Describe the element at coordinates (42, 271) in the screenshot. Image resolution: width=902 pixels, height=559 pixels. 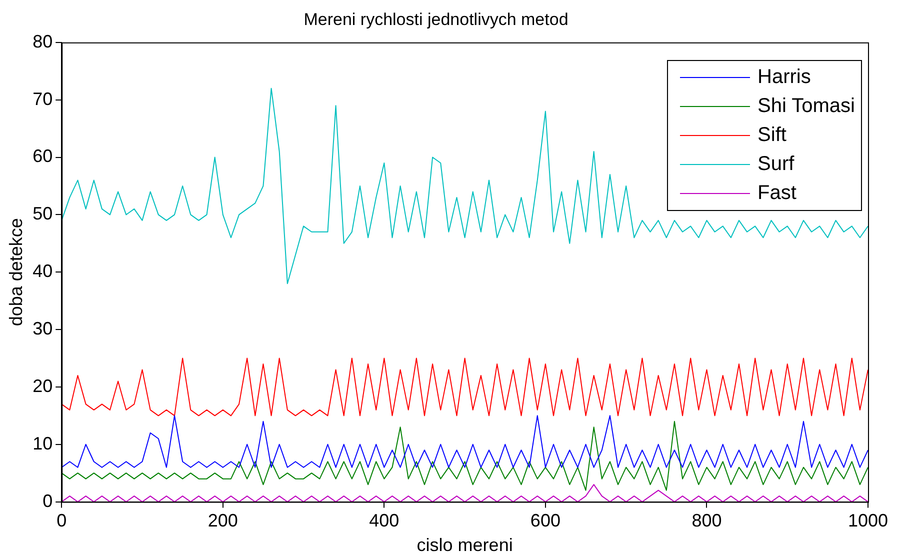
I see `y-tick-label: 40` at that location.